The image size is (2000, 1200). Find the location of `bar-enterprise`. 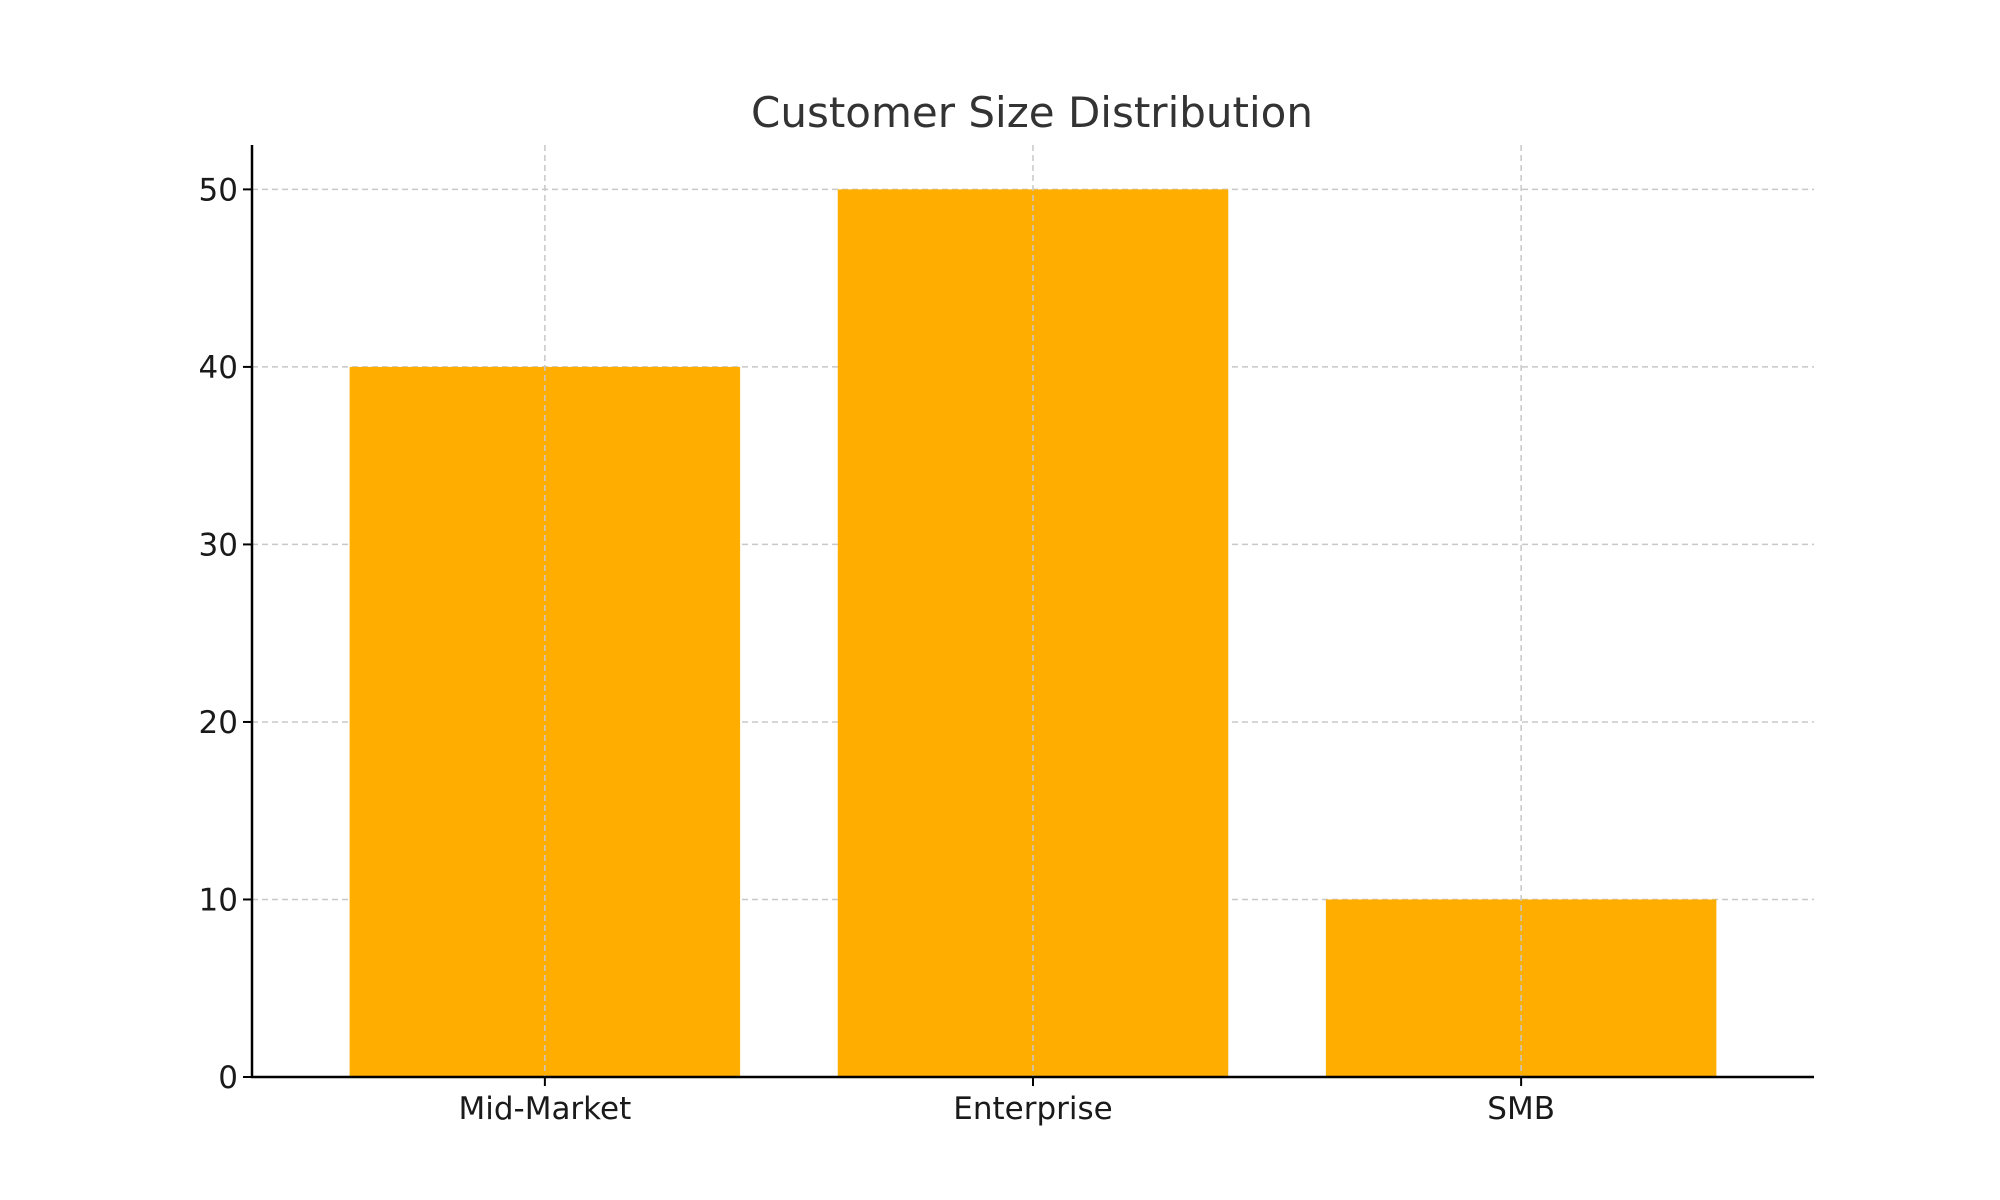

bar-enterprise is located at coordinates (1033, 633).